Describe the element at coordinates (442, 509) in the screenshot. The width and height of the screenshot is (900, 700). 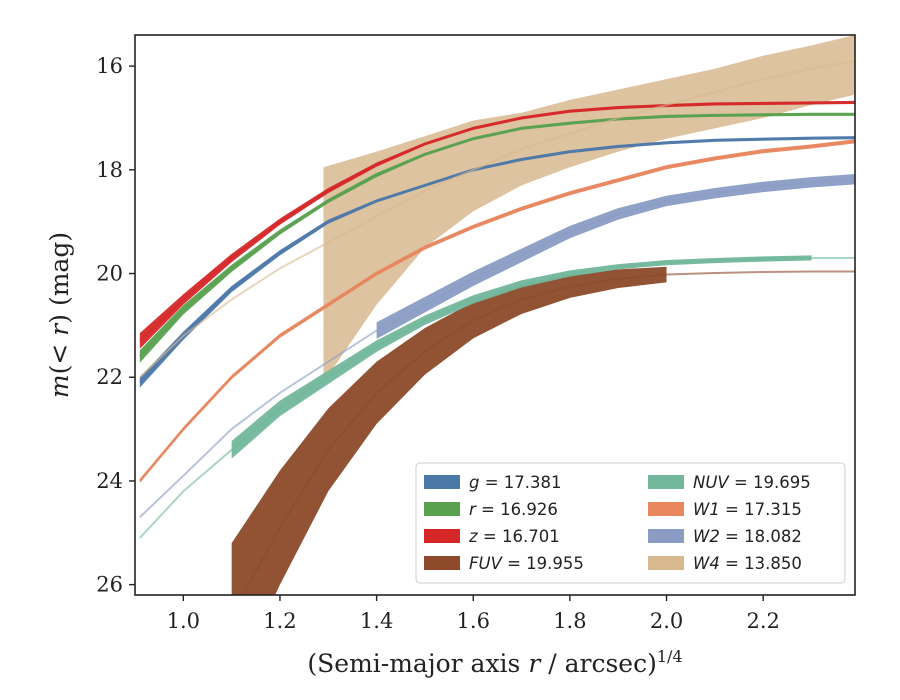
I see `legend-swatch-r` at that location.